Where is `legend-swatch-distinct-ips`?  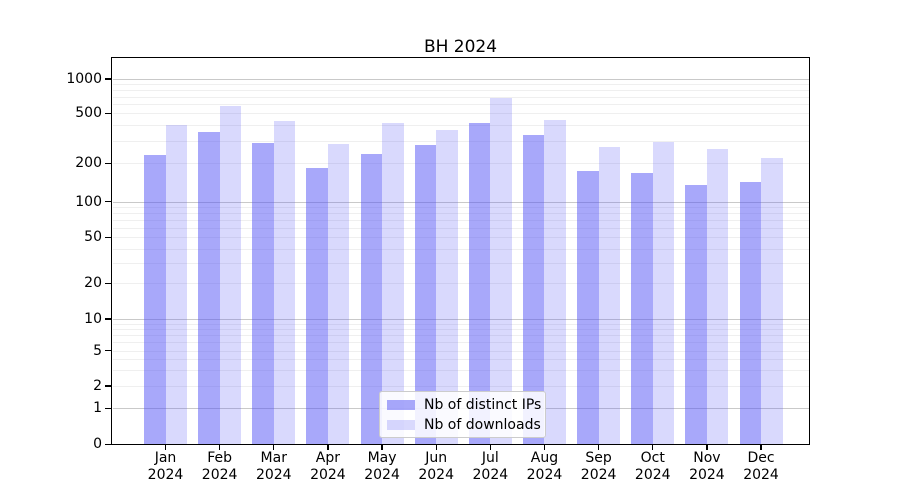 legend-swatch-distinct-ips is located at coordinates (401, 404).